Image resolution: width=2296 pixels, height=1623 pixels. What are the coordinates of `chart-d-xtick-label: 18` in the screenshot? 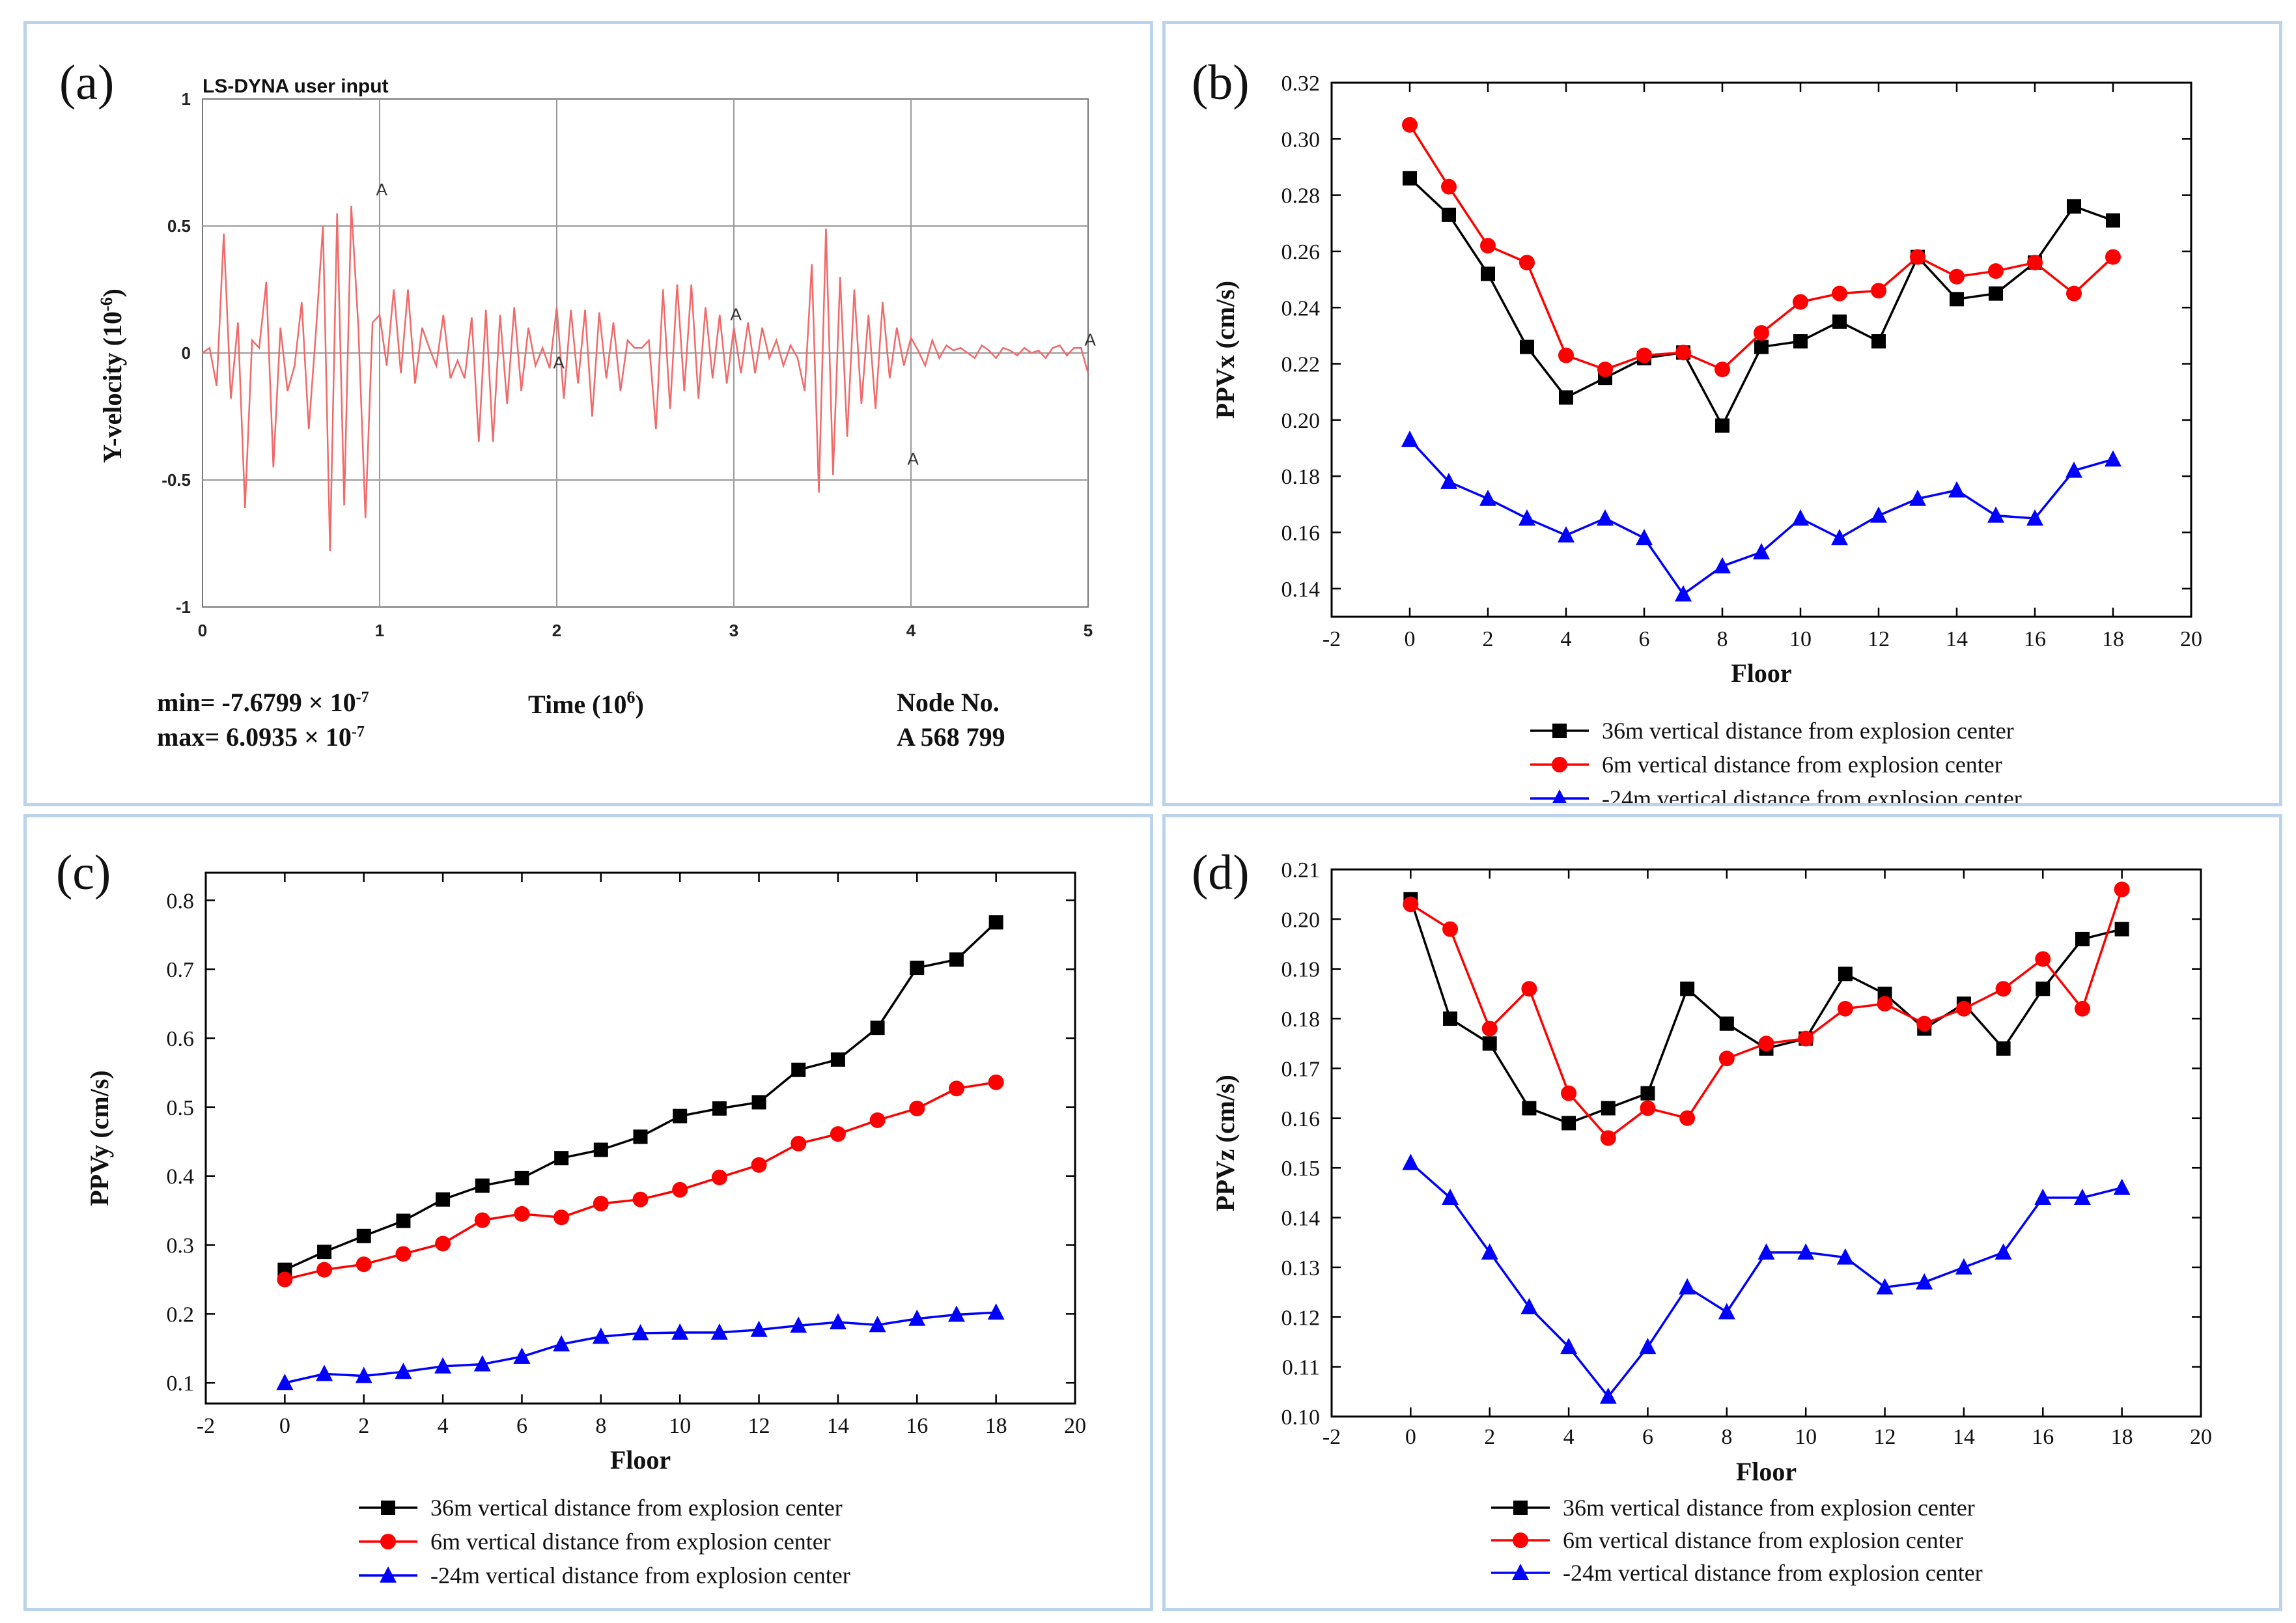 It's located at (2122, 1437).